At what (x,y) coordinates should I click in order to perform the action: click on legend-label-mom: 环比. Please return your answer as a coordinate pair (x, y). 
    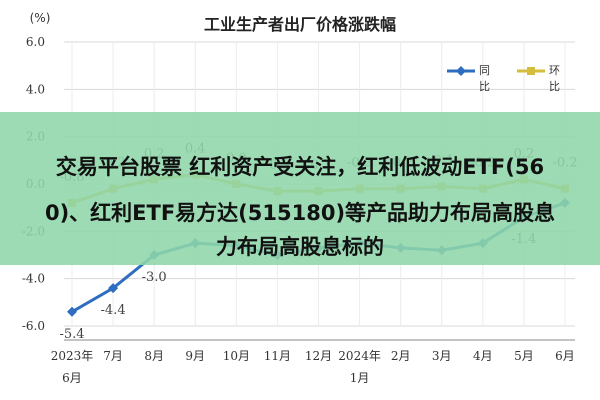
    Looking at the image, I should click on (554, 78).